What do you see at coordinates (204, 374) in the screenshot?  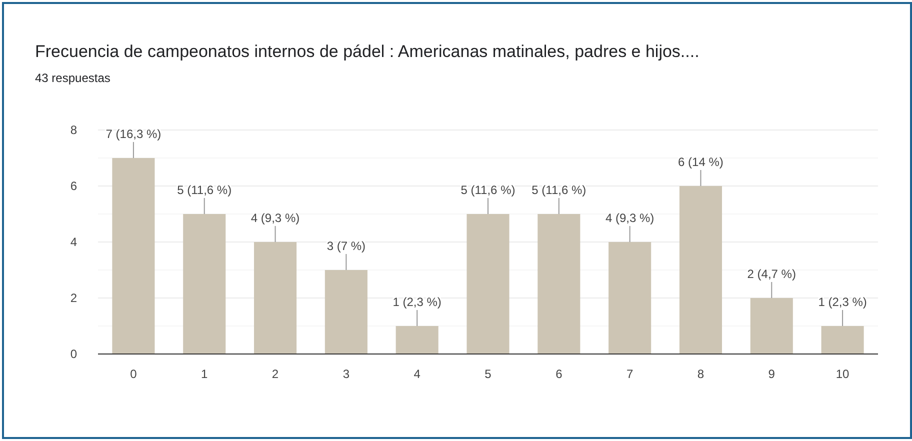 I see `x-tick-label: 1` at bounding box center [204, 374].